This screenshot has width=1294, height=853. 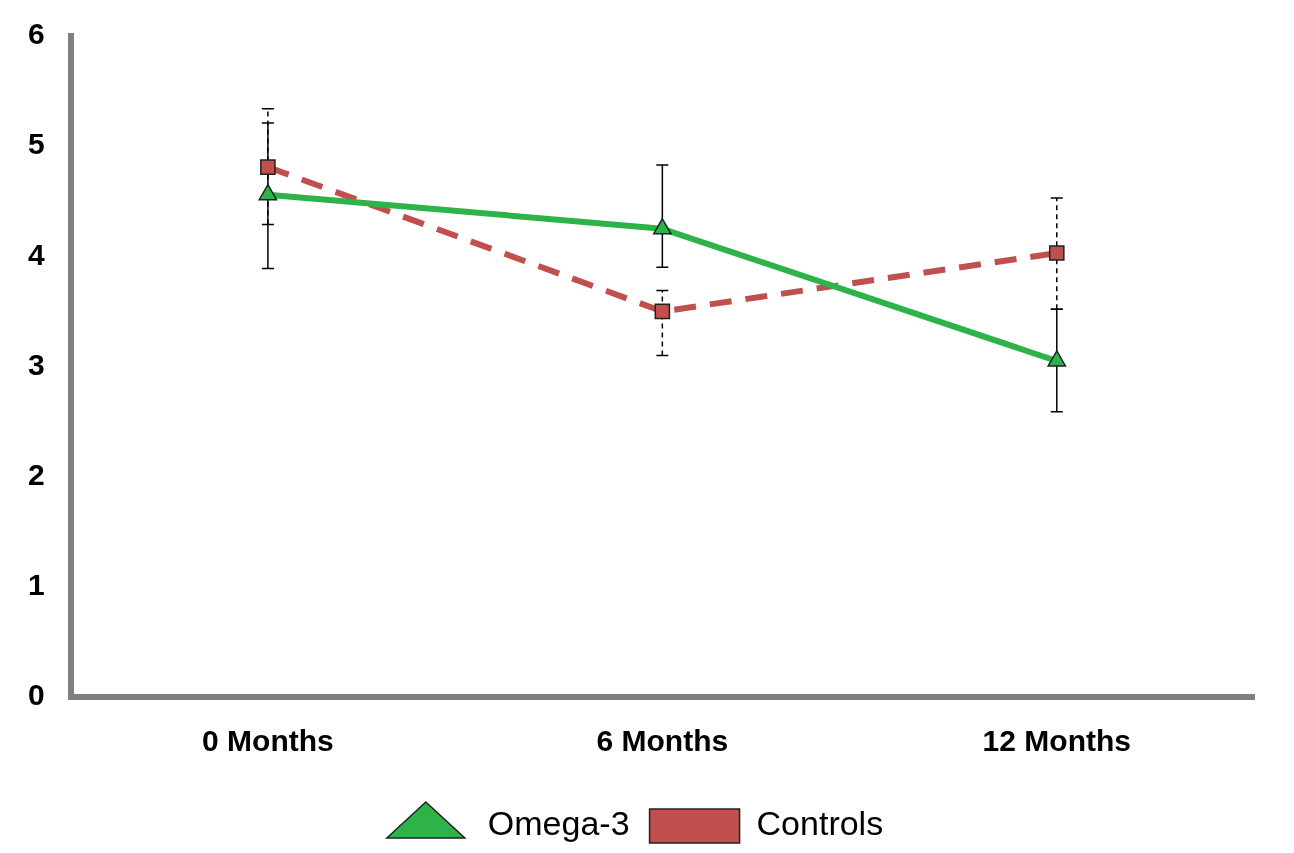 I want to click on y-tick-label: 2, so click(x=36, y=474).